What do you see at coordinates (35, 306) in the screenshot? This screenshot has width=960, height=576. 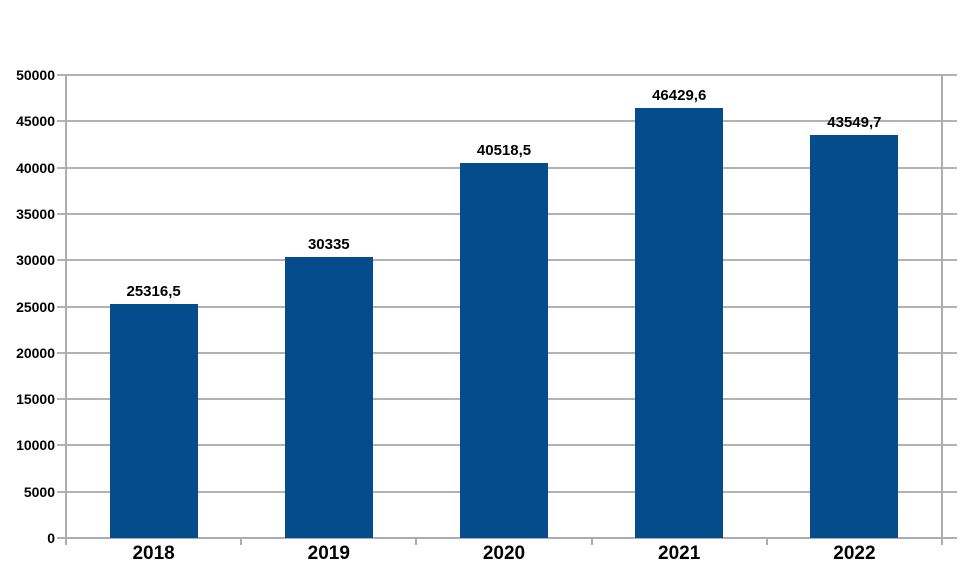 I see `y-axis-tick-label: 25000` at bounding box center [35, 306].